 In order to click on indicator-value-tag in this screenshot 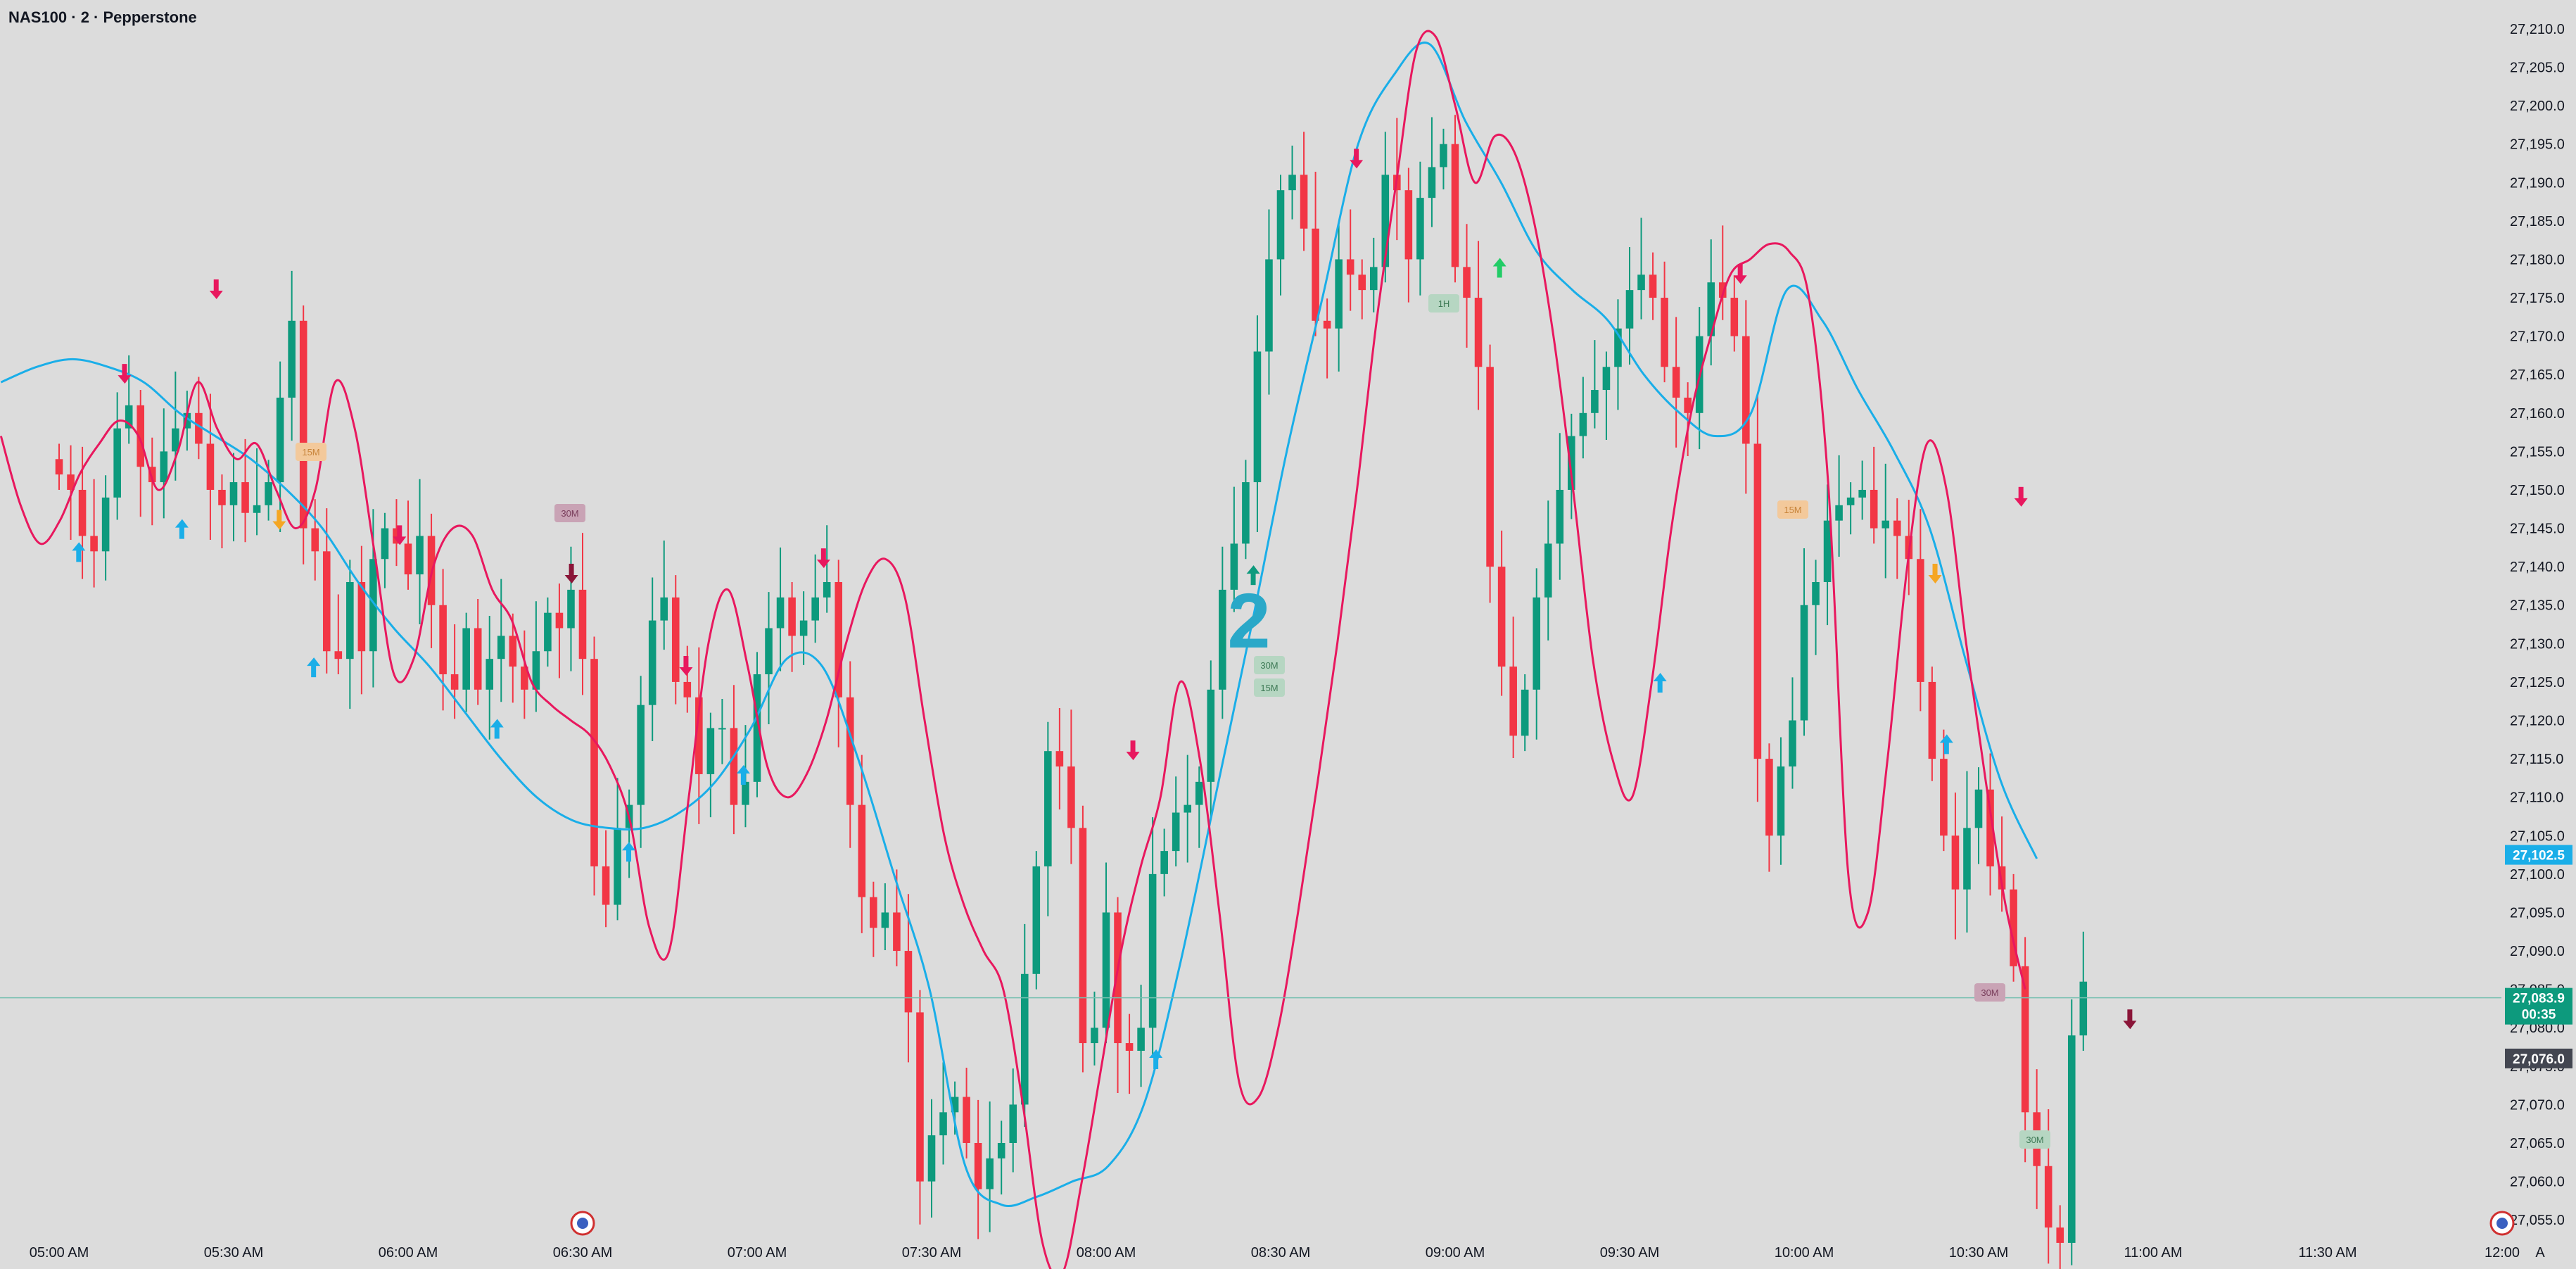, I will do `click(2538, 855)`.